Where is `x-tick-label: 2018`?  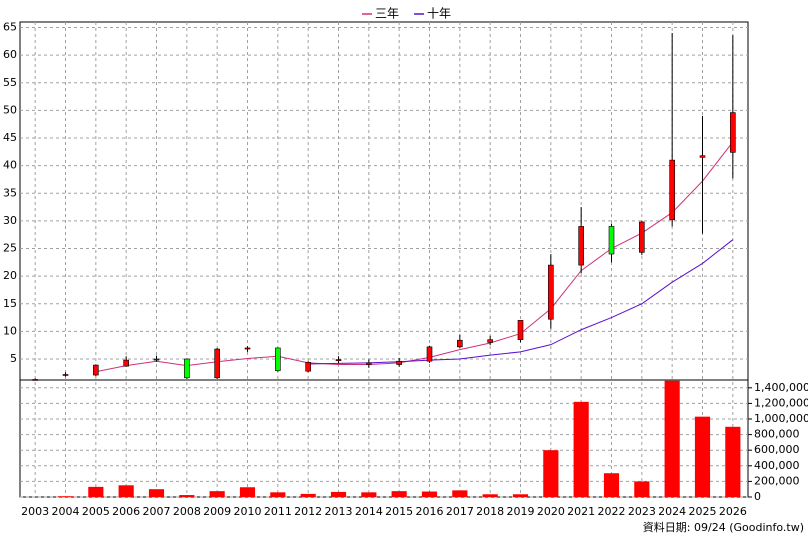 x-tick-label: 2018 is located at coordinates (490, 511).